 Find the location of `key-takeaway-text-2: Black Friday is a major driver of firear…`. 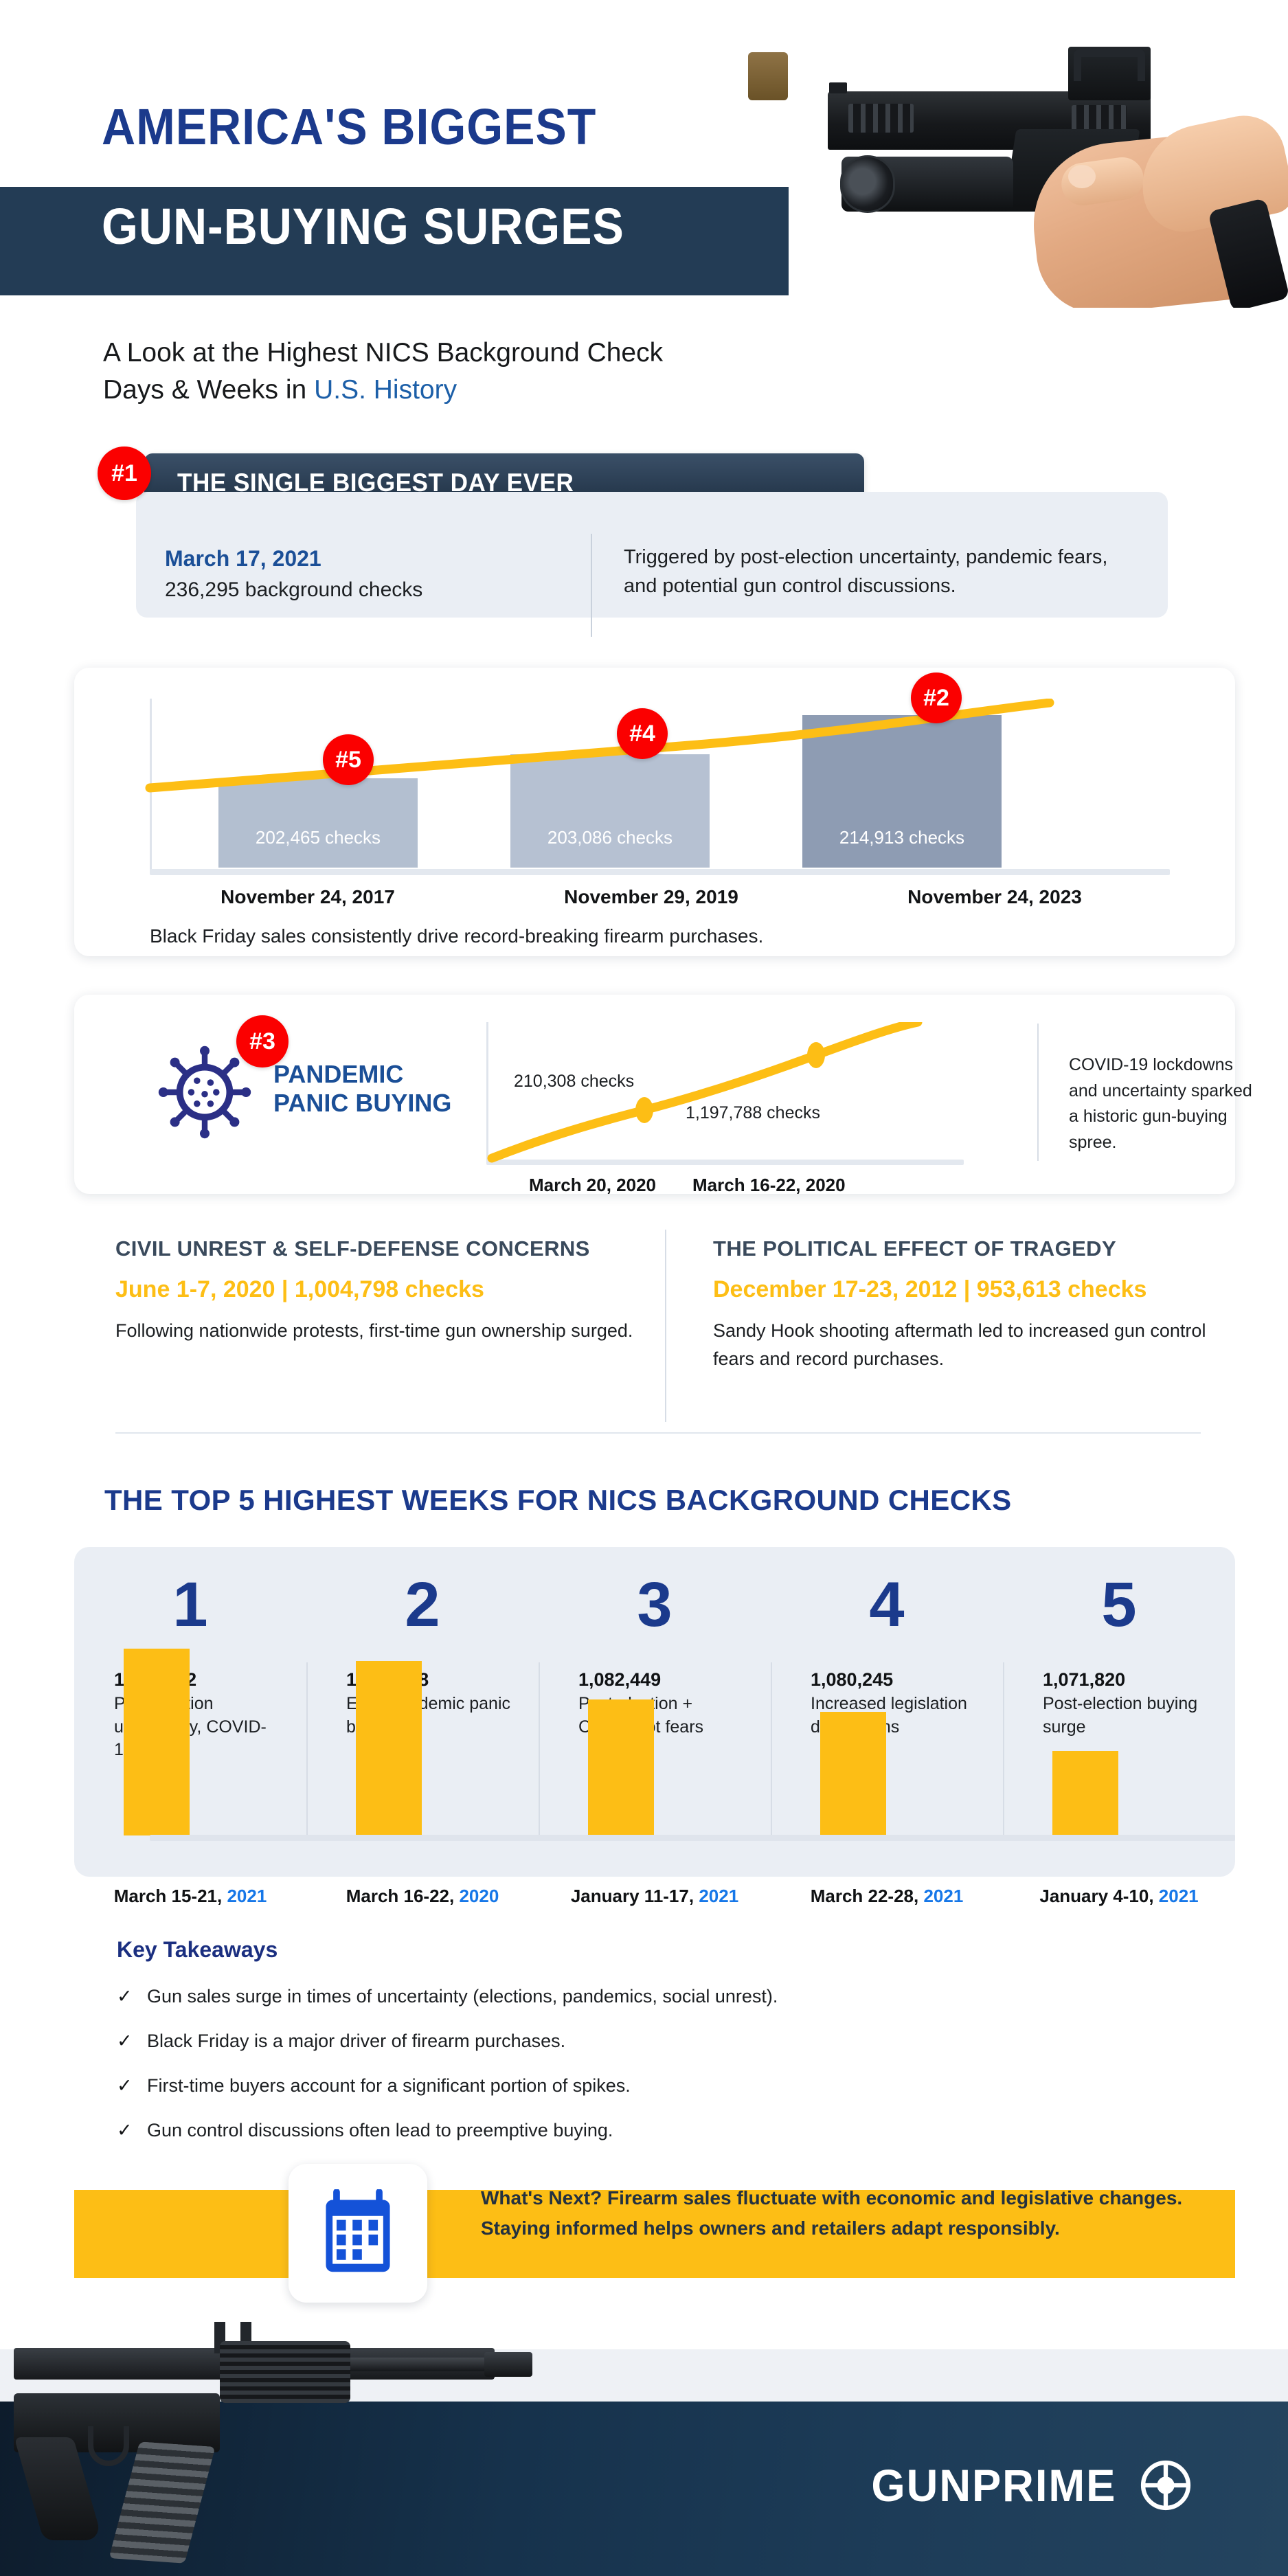

key-takeaway-text-2: Black Friday is a major driver of firear… is located at coordinates (356, 2041).